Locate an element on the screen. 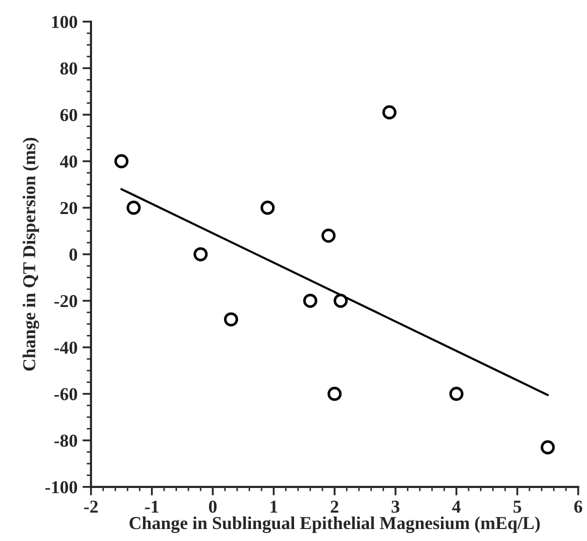 The image size is (587, 541). x-tick-label: 3 is located at coordinates (396, 506).